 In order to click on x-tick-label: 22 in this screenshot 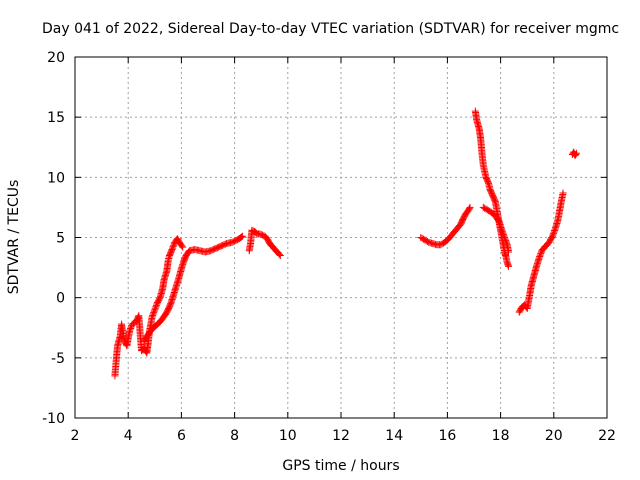, I will do `click(607, 436)`.